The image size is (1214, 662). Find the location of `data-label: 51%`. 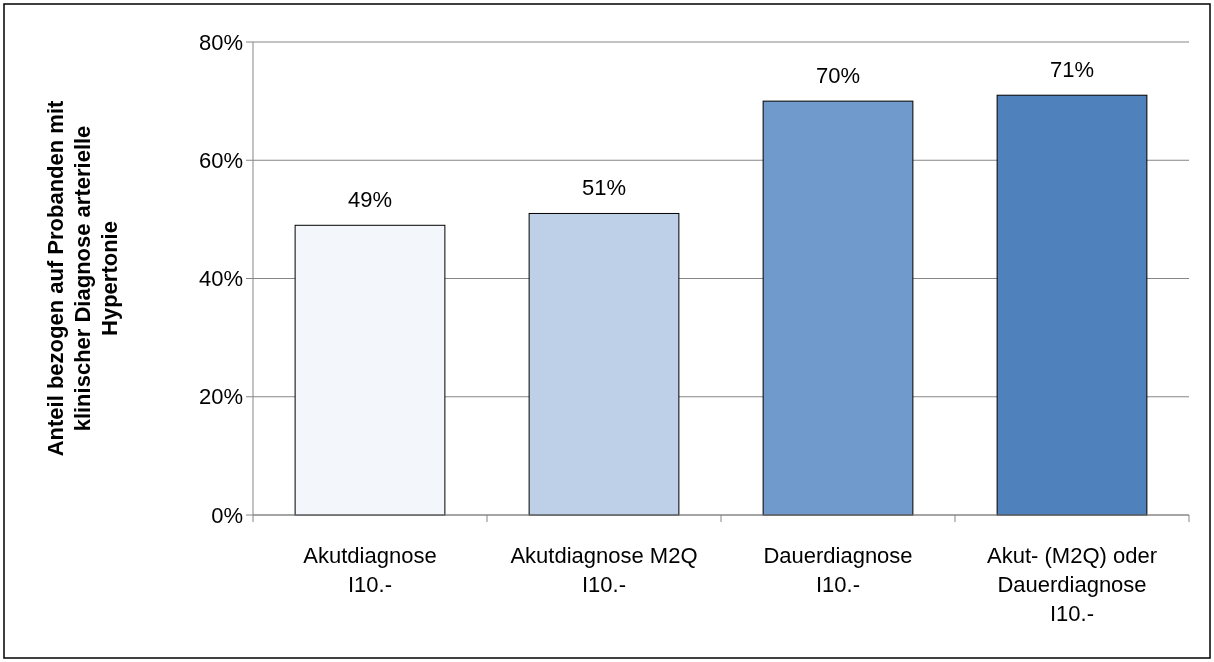

data-label: 51% is located at coordinates (604, 188).